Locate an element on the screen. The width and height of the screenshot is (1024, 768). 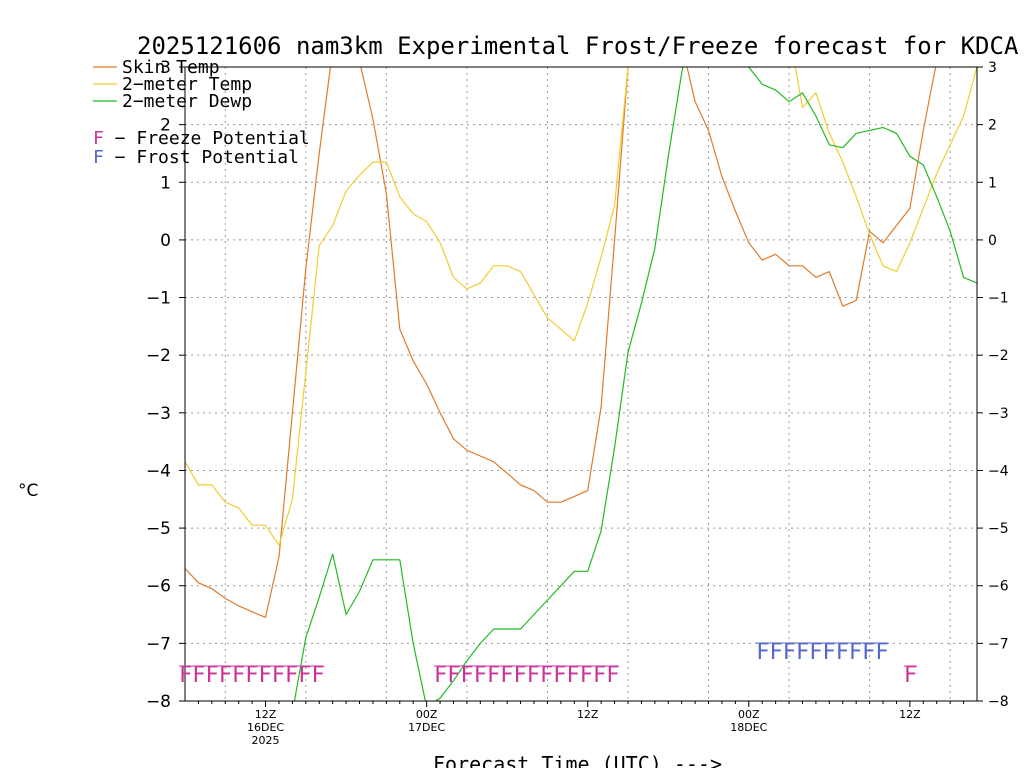
x-axis-label: Forecast Time (UTC) ---> is located at coordinates (577, 760).